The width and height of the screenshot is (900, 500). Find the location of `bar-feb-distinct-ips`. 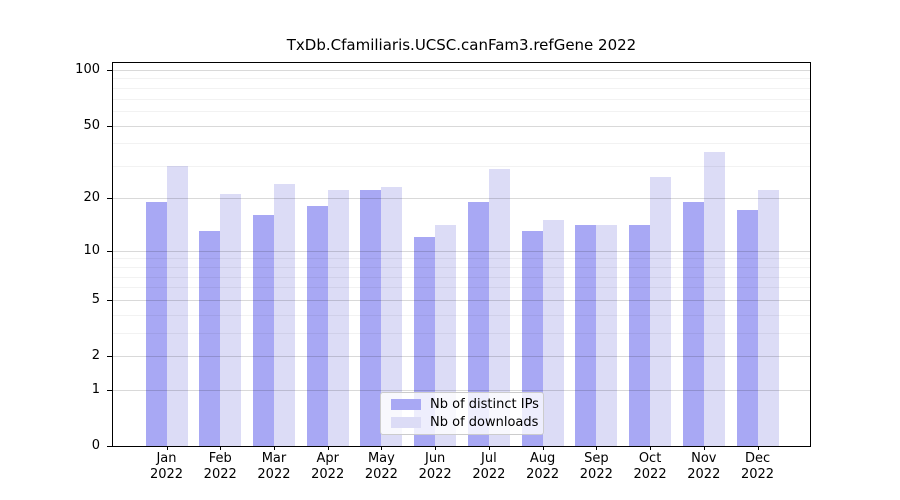

bar-feb-distinct-ips is located at coordinates (210, 338).